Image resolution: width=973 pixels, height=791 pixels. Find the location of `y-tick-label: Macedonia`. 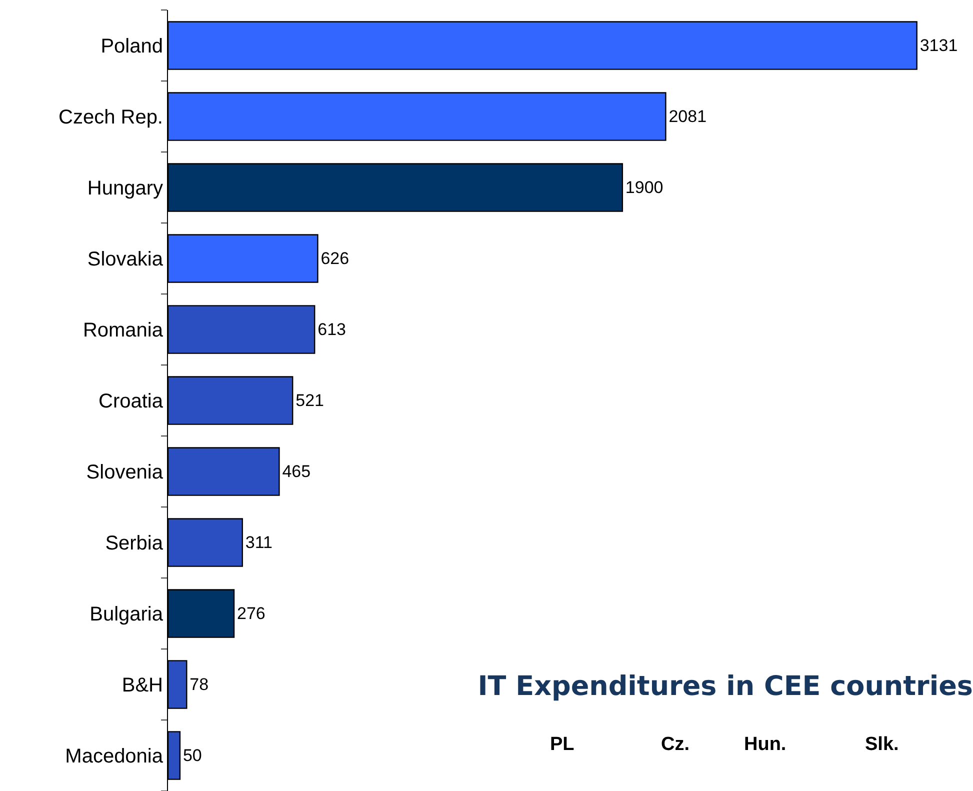

y-tick-label: Macedonia is located at coordinates (114, 757).